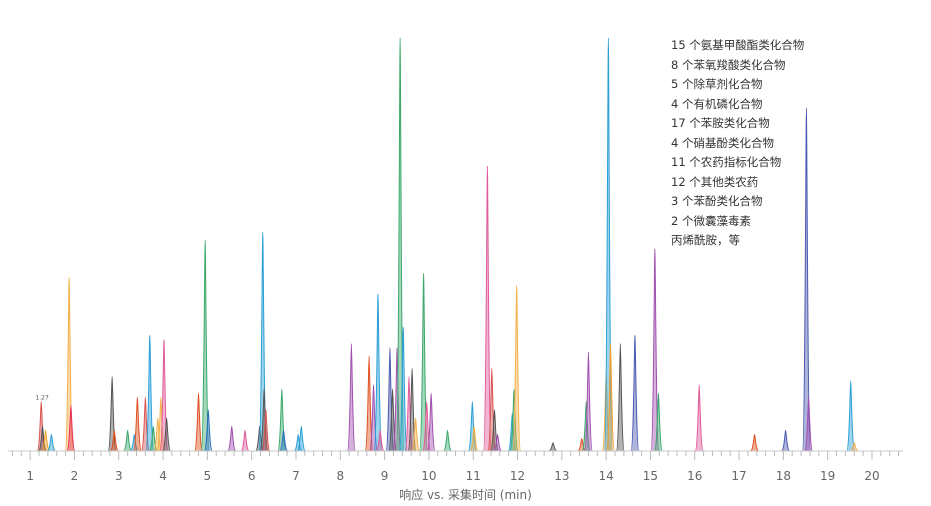 This screenshot has height=506, width=931. What do you see at coordinates (827, 476) in the screenshot?
I see `x-tick-label: 19` at bounding box center [827, 476].